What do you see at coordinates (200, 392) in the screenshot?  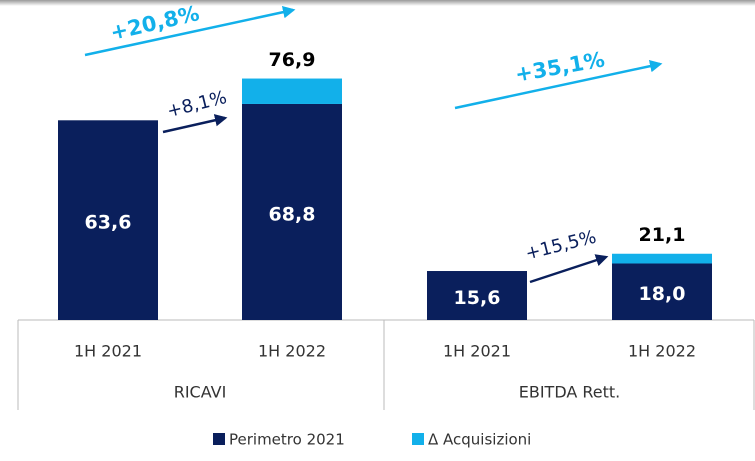 I see `group-label: RICAVI` at bounding box center [200, 392].